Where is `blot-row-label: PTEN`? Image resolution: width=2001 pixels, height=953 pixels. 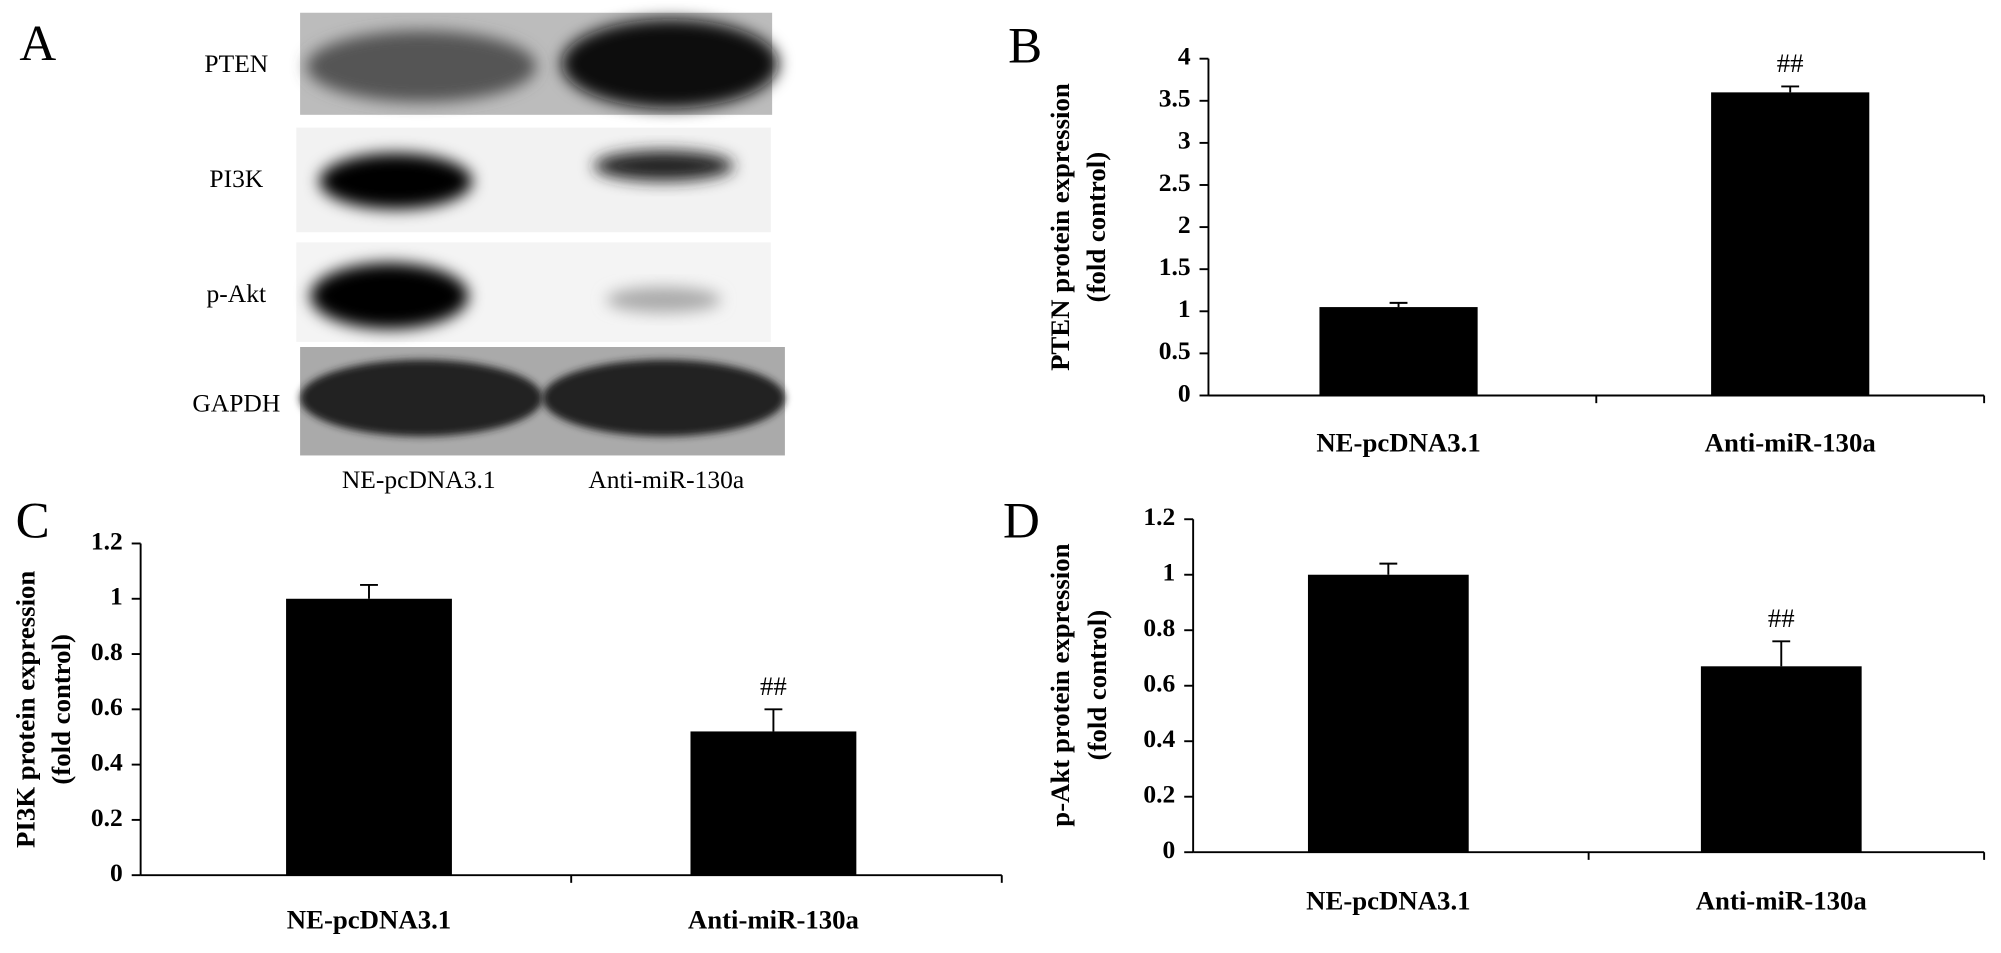
blot-row-label: PTEN is located at coordinates (236, 63).